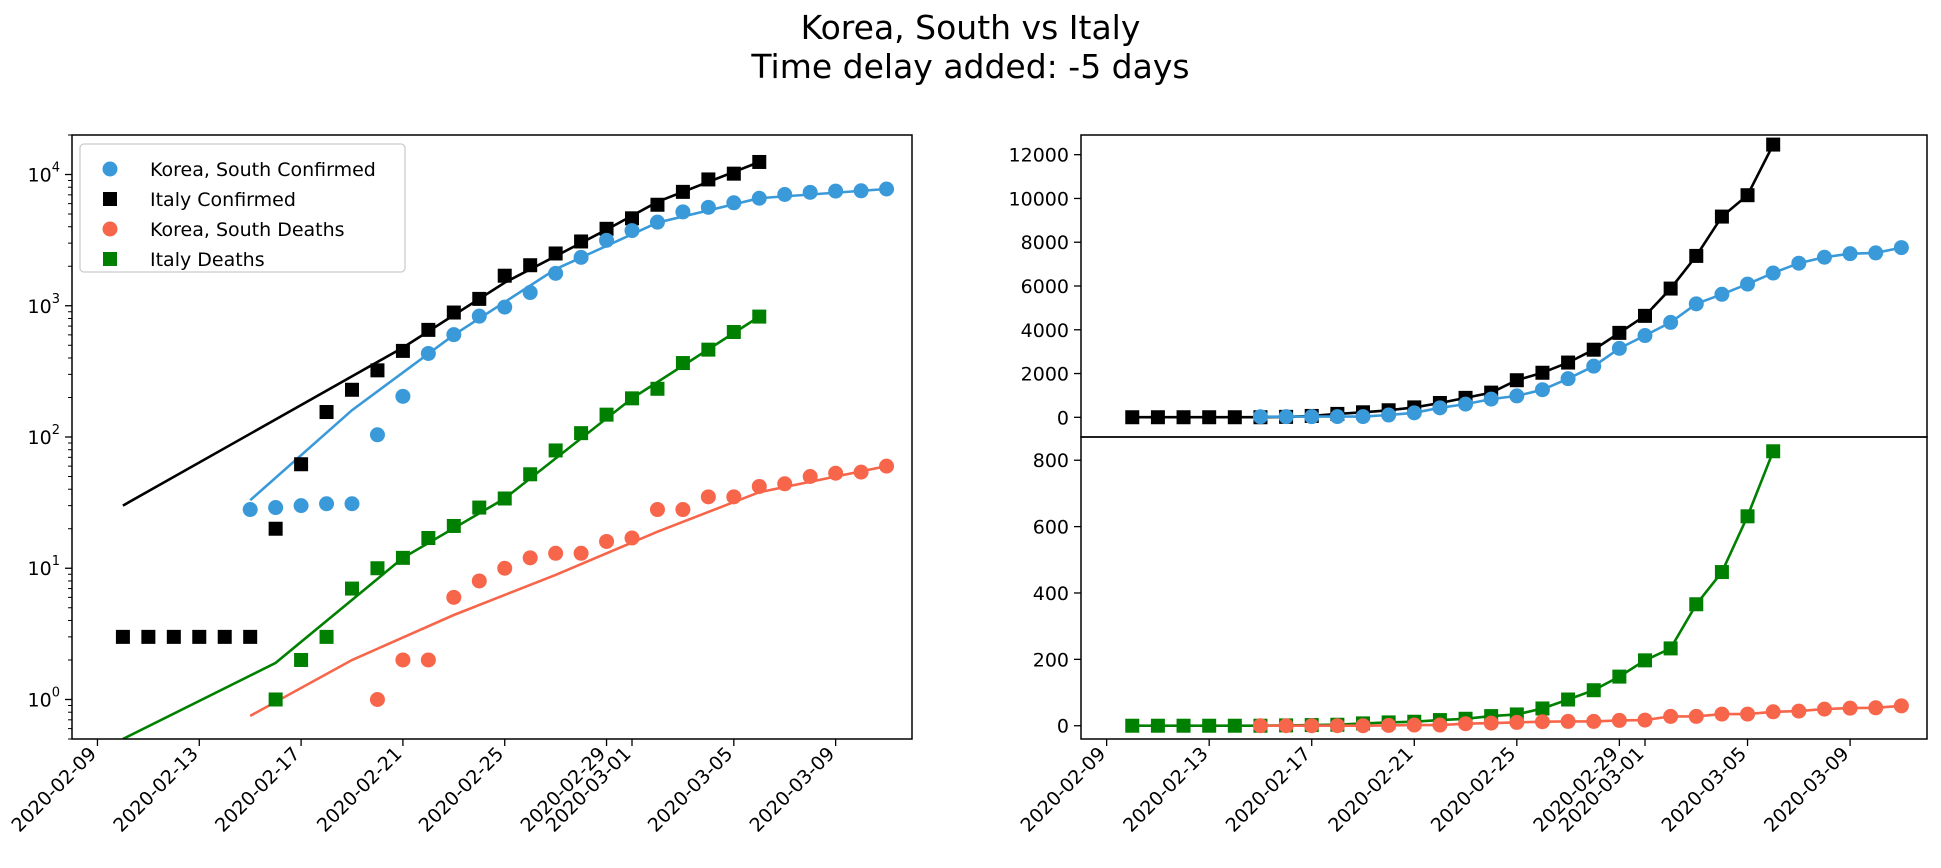 This screenshot has width=1941, height=868. Describe the element at coordinates (44, 436) in the screenshot. I see `y-tick-label: 10²` at that location.